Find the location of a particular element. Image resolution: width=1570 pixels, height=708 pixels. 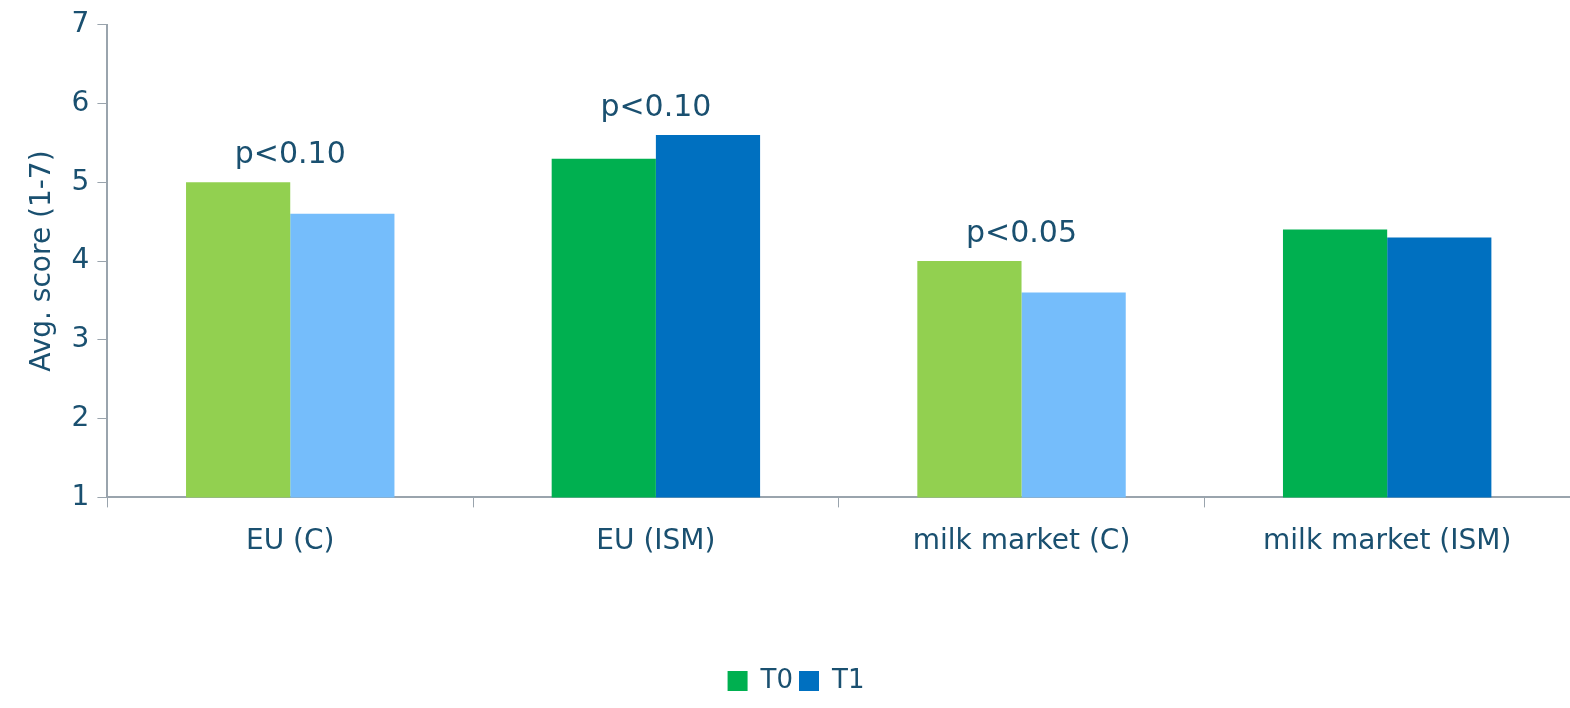

y-tick-label: 1 is located at coordinates (80, 495).